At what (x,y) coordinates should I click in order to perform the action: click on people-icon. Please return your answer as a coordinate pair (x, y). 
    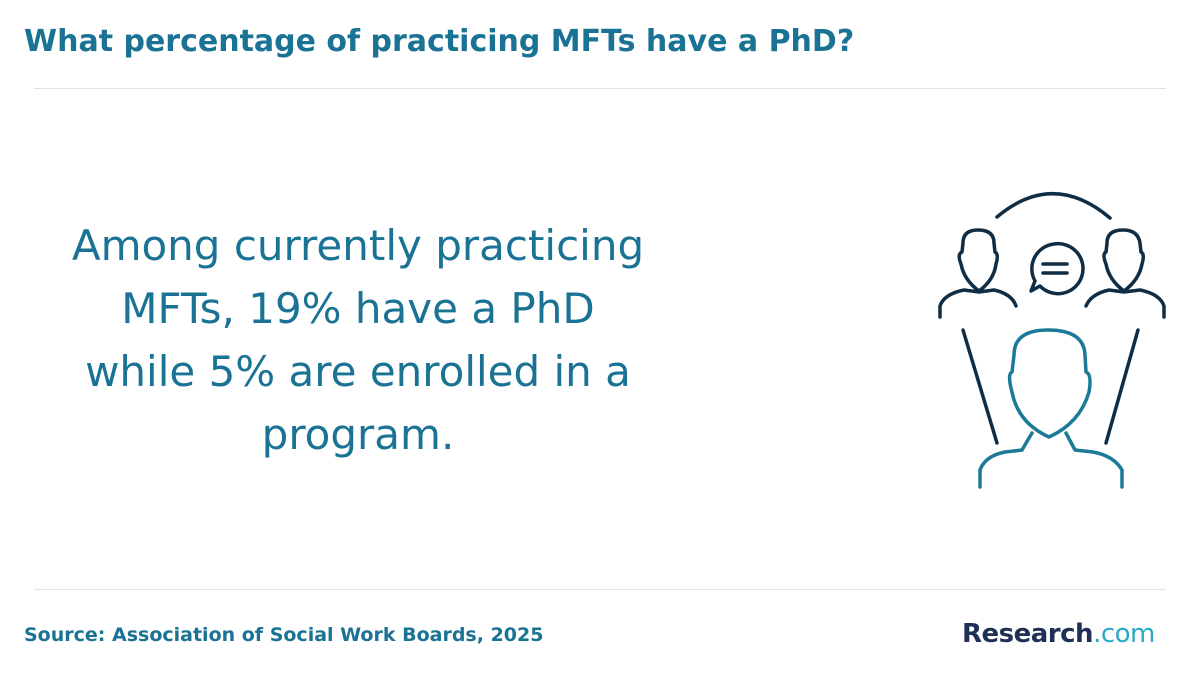
    Looking at the image, I should click on (1052, 340).